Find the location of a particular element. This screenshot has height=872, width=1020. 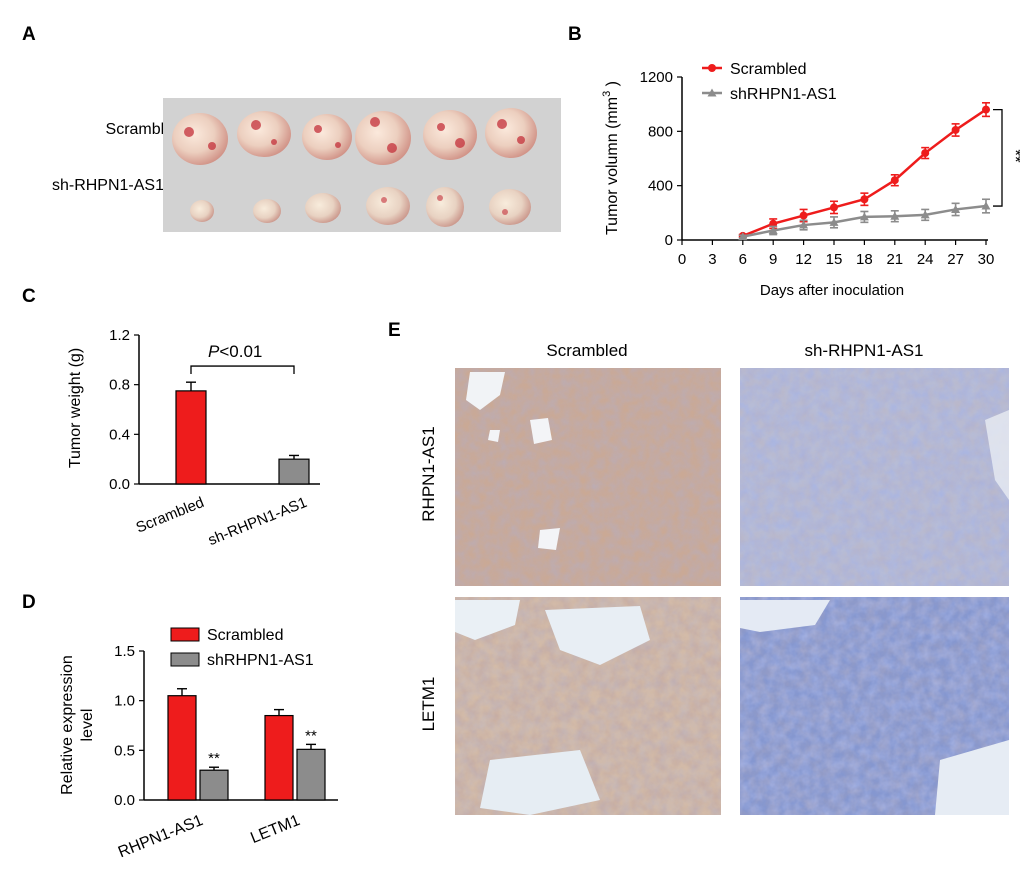

d-y-tick-label: 1.0 is located at coordinates (124, 701).